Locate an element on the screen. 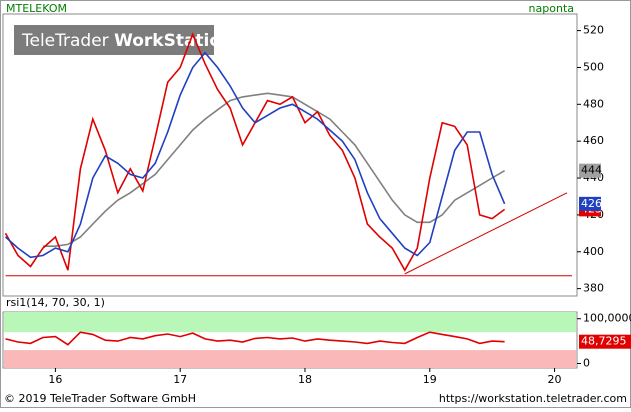 Image resolution: width=631 pixels, height=412 pixels. last-value-label: 444 is located at coordinates (591, 170).